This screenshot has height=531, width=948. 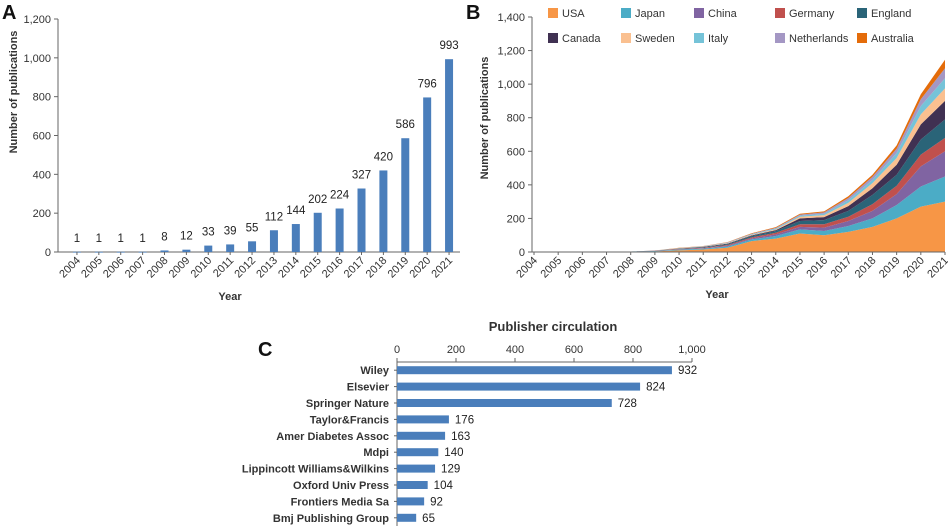 What do you see at coordinates (553, 326) in the screenshot?
I see `chart-c-title: Publisher circulation` at bounding box center [553, 326].